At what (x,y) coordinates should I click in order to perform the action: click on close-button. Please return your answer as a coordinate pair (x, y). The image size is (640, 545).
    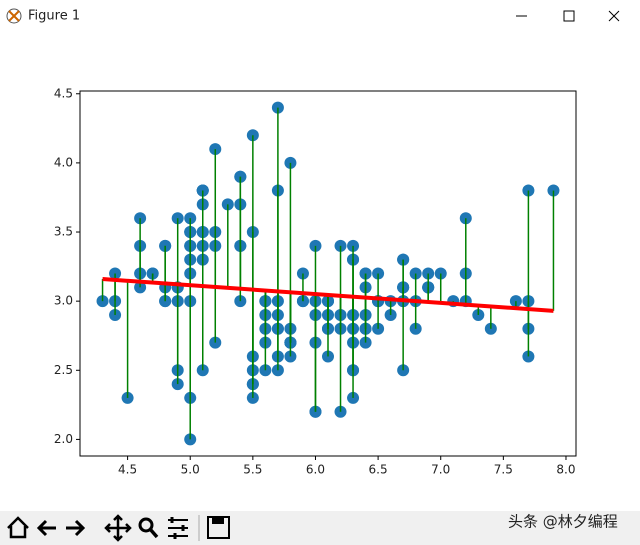
    Looking at the image, I should click on (614, 16).